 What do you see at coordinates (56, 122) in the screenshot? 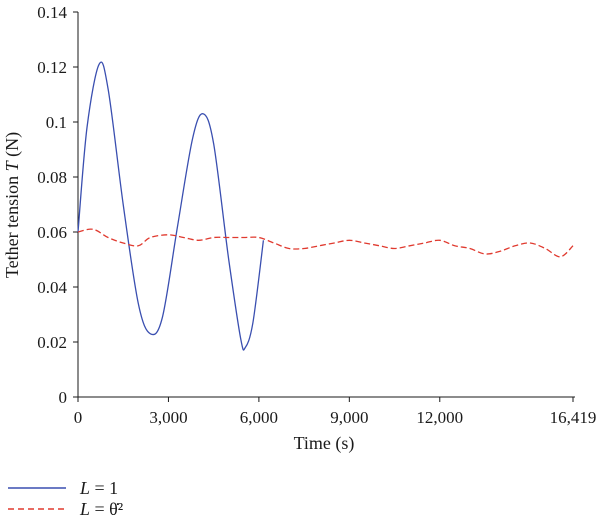
I see `y-tick-label: 0.1` at bounding box center [56, 122].